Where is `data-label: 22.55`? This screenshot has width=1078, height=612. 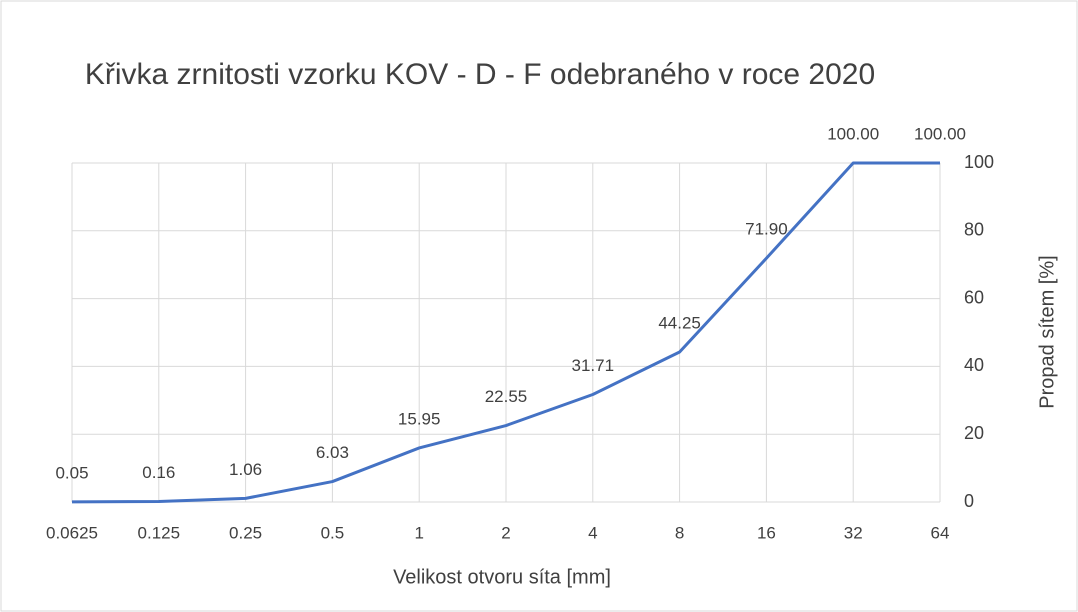 data-label: 22.55 is located at coordinates (506, 396).